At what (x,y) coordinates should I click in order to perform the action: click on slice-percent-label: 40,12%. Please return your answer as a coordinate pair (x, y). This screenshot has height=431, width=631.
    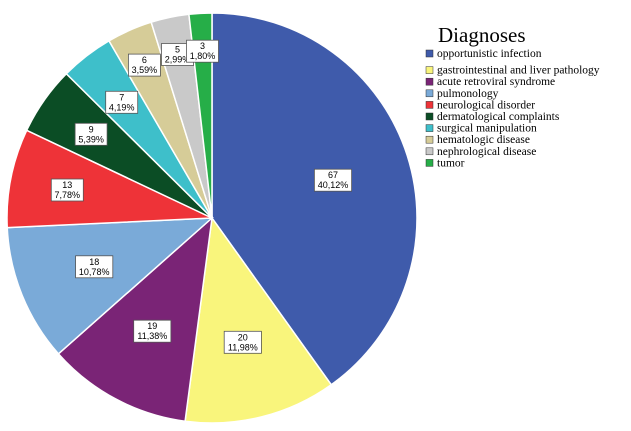
    Looking at the image, I should click on (333, 185).